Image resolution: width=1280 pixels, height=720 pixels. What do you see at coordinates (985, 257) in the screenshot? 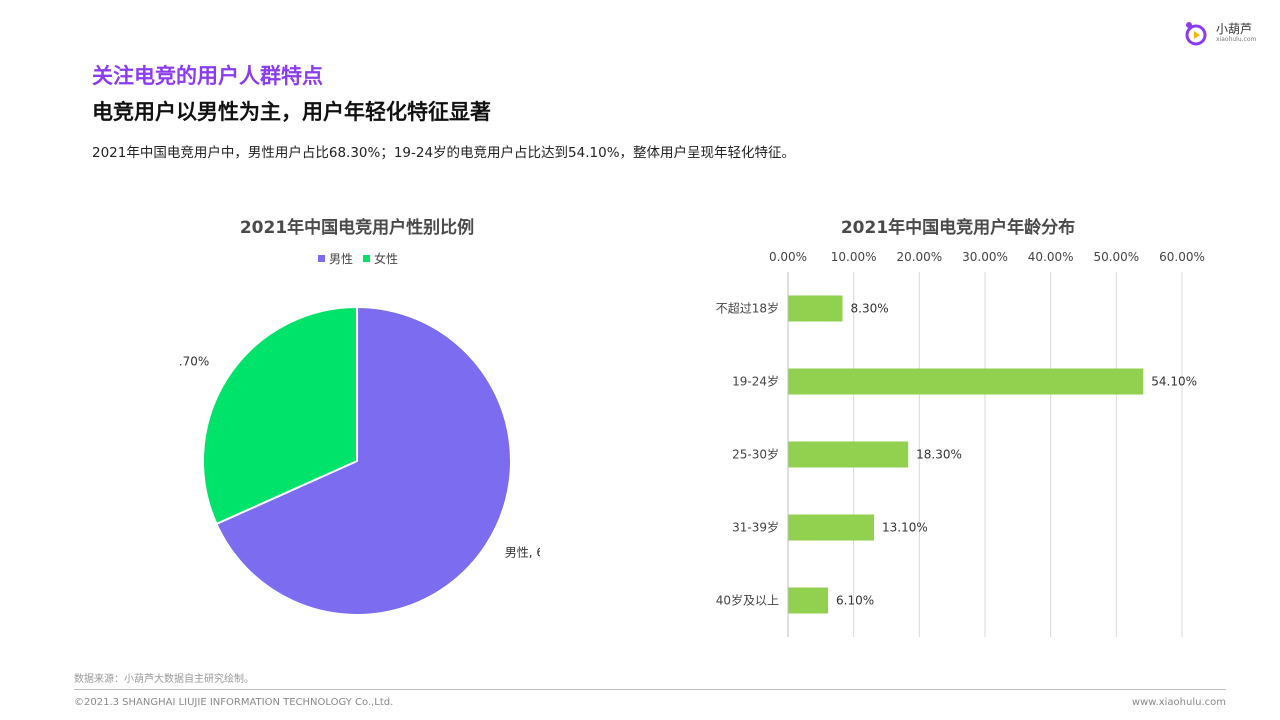
I see `bar-axis-tick-label: 30.00%` at bounding box center [985, 257].